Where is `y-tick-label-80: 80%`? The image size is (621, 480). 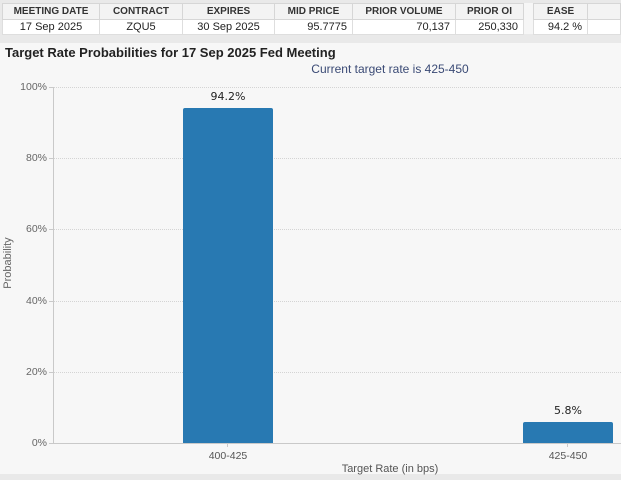
y-tick-label-80: 80% is located at coordinates (36, 158).